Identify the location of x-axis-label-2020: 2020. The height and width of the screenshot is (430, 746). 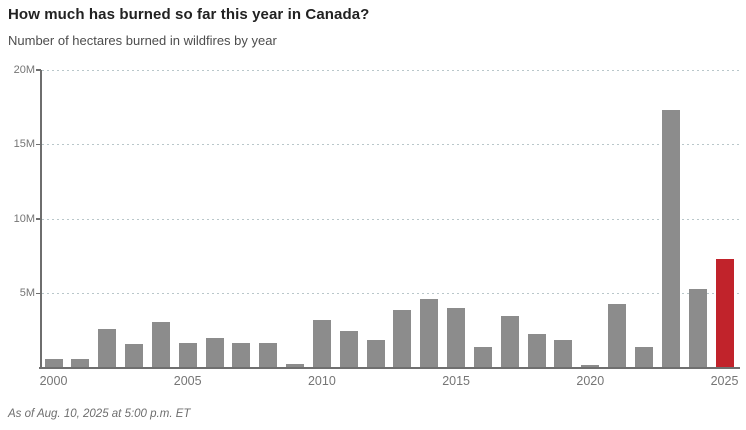
(590, 381).